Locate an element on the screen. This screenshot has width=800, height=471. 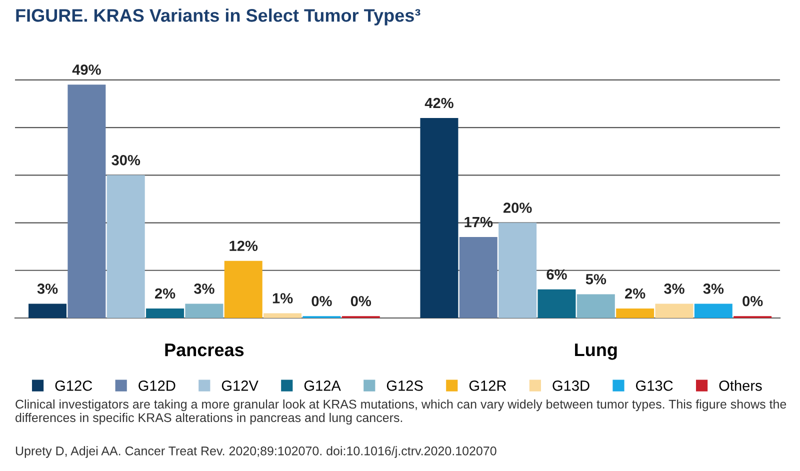
text: Clinical investigators are taking a more granular look at KRAS mutations, which can vary widely between tumor types. This figure shows the differences in specific KRAS alterations in pancreas and lung cancers. is located at coordinates (401, 412).